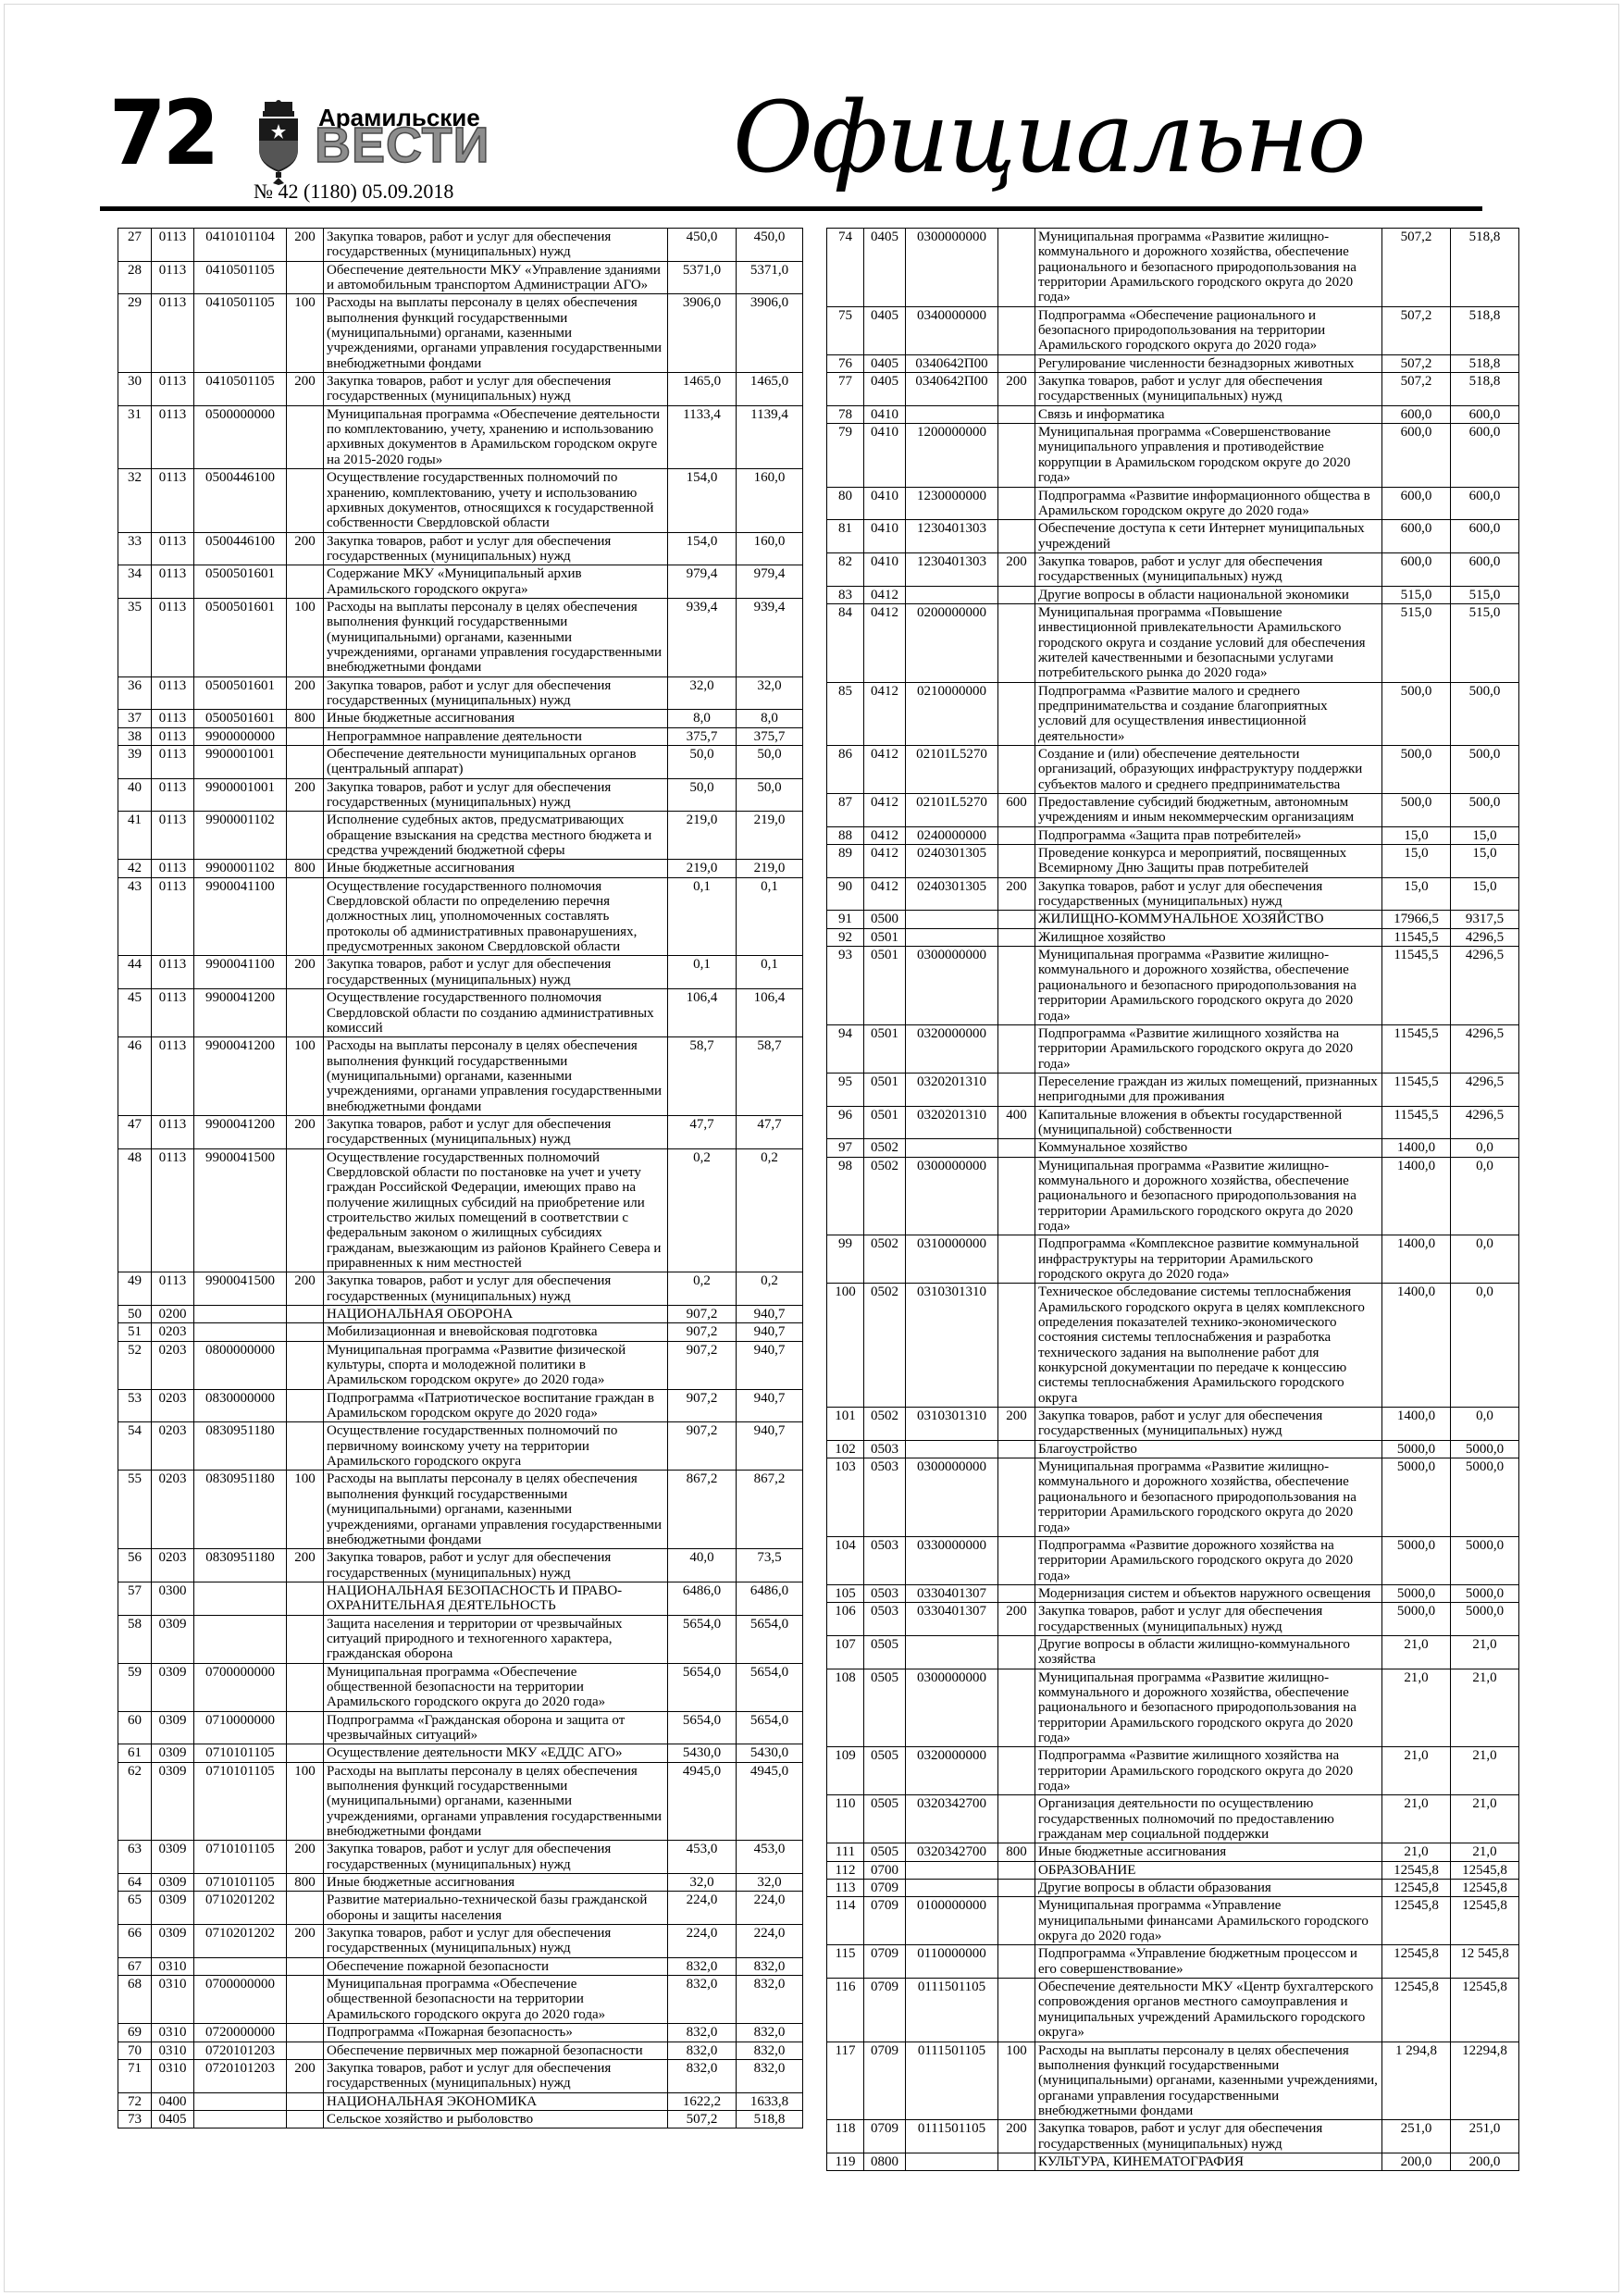 The image size is (1623, 2296). What do you see at coordinates (845, 536) in the screenshot?
I see `row-number-cell: 81` at bounding box center [845, 536].